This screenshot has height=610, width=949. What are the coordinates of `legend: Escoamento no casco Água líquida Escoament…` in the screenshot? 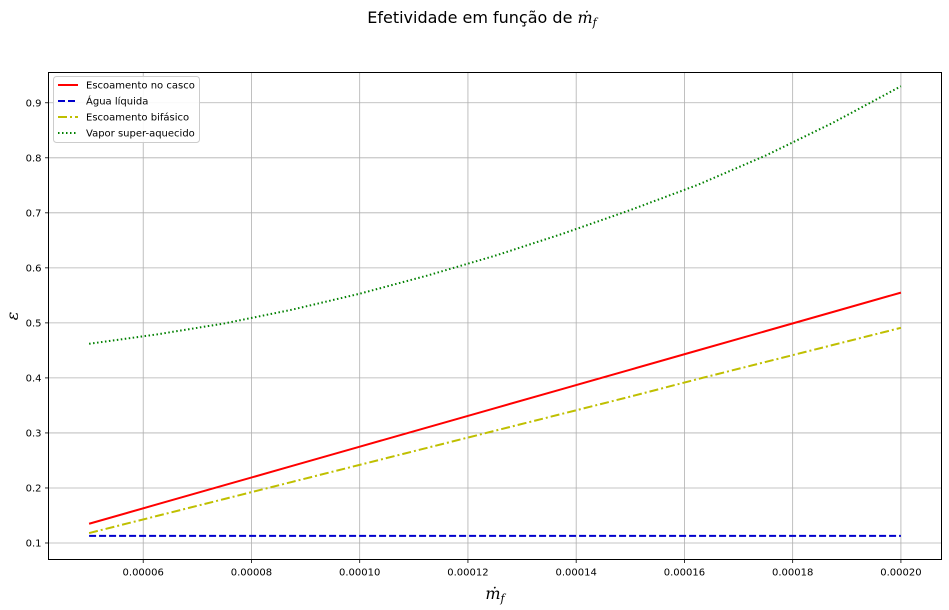 It's located at (126, 109).